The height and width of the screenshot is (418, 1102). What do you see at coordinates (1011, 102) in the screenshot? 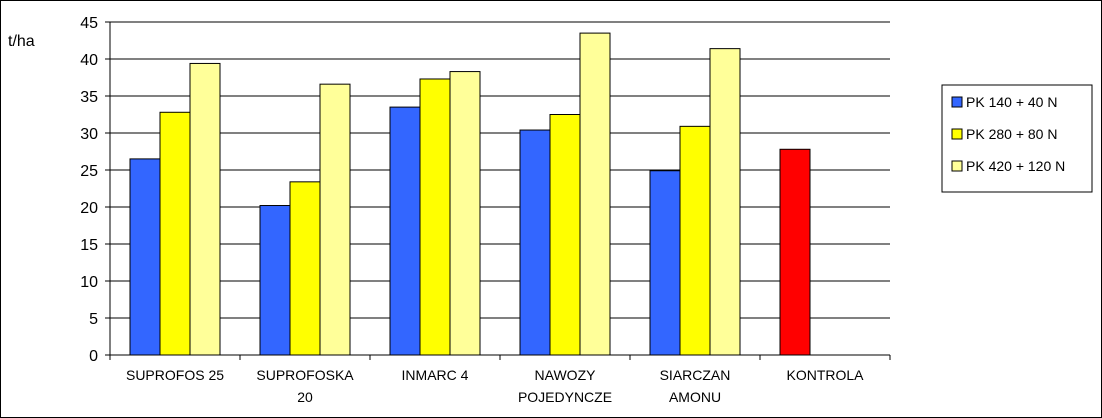
I see `legend-label: PK 140 + 40 N` at bounding box center [1011, 102].